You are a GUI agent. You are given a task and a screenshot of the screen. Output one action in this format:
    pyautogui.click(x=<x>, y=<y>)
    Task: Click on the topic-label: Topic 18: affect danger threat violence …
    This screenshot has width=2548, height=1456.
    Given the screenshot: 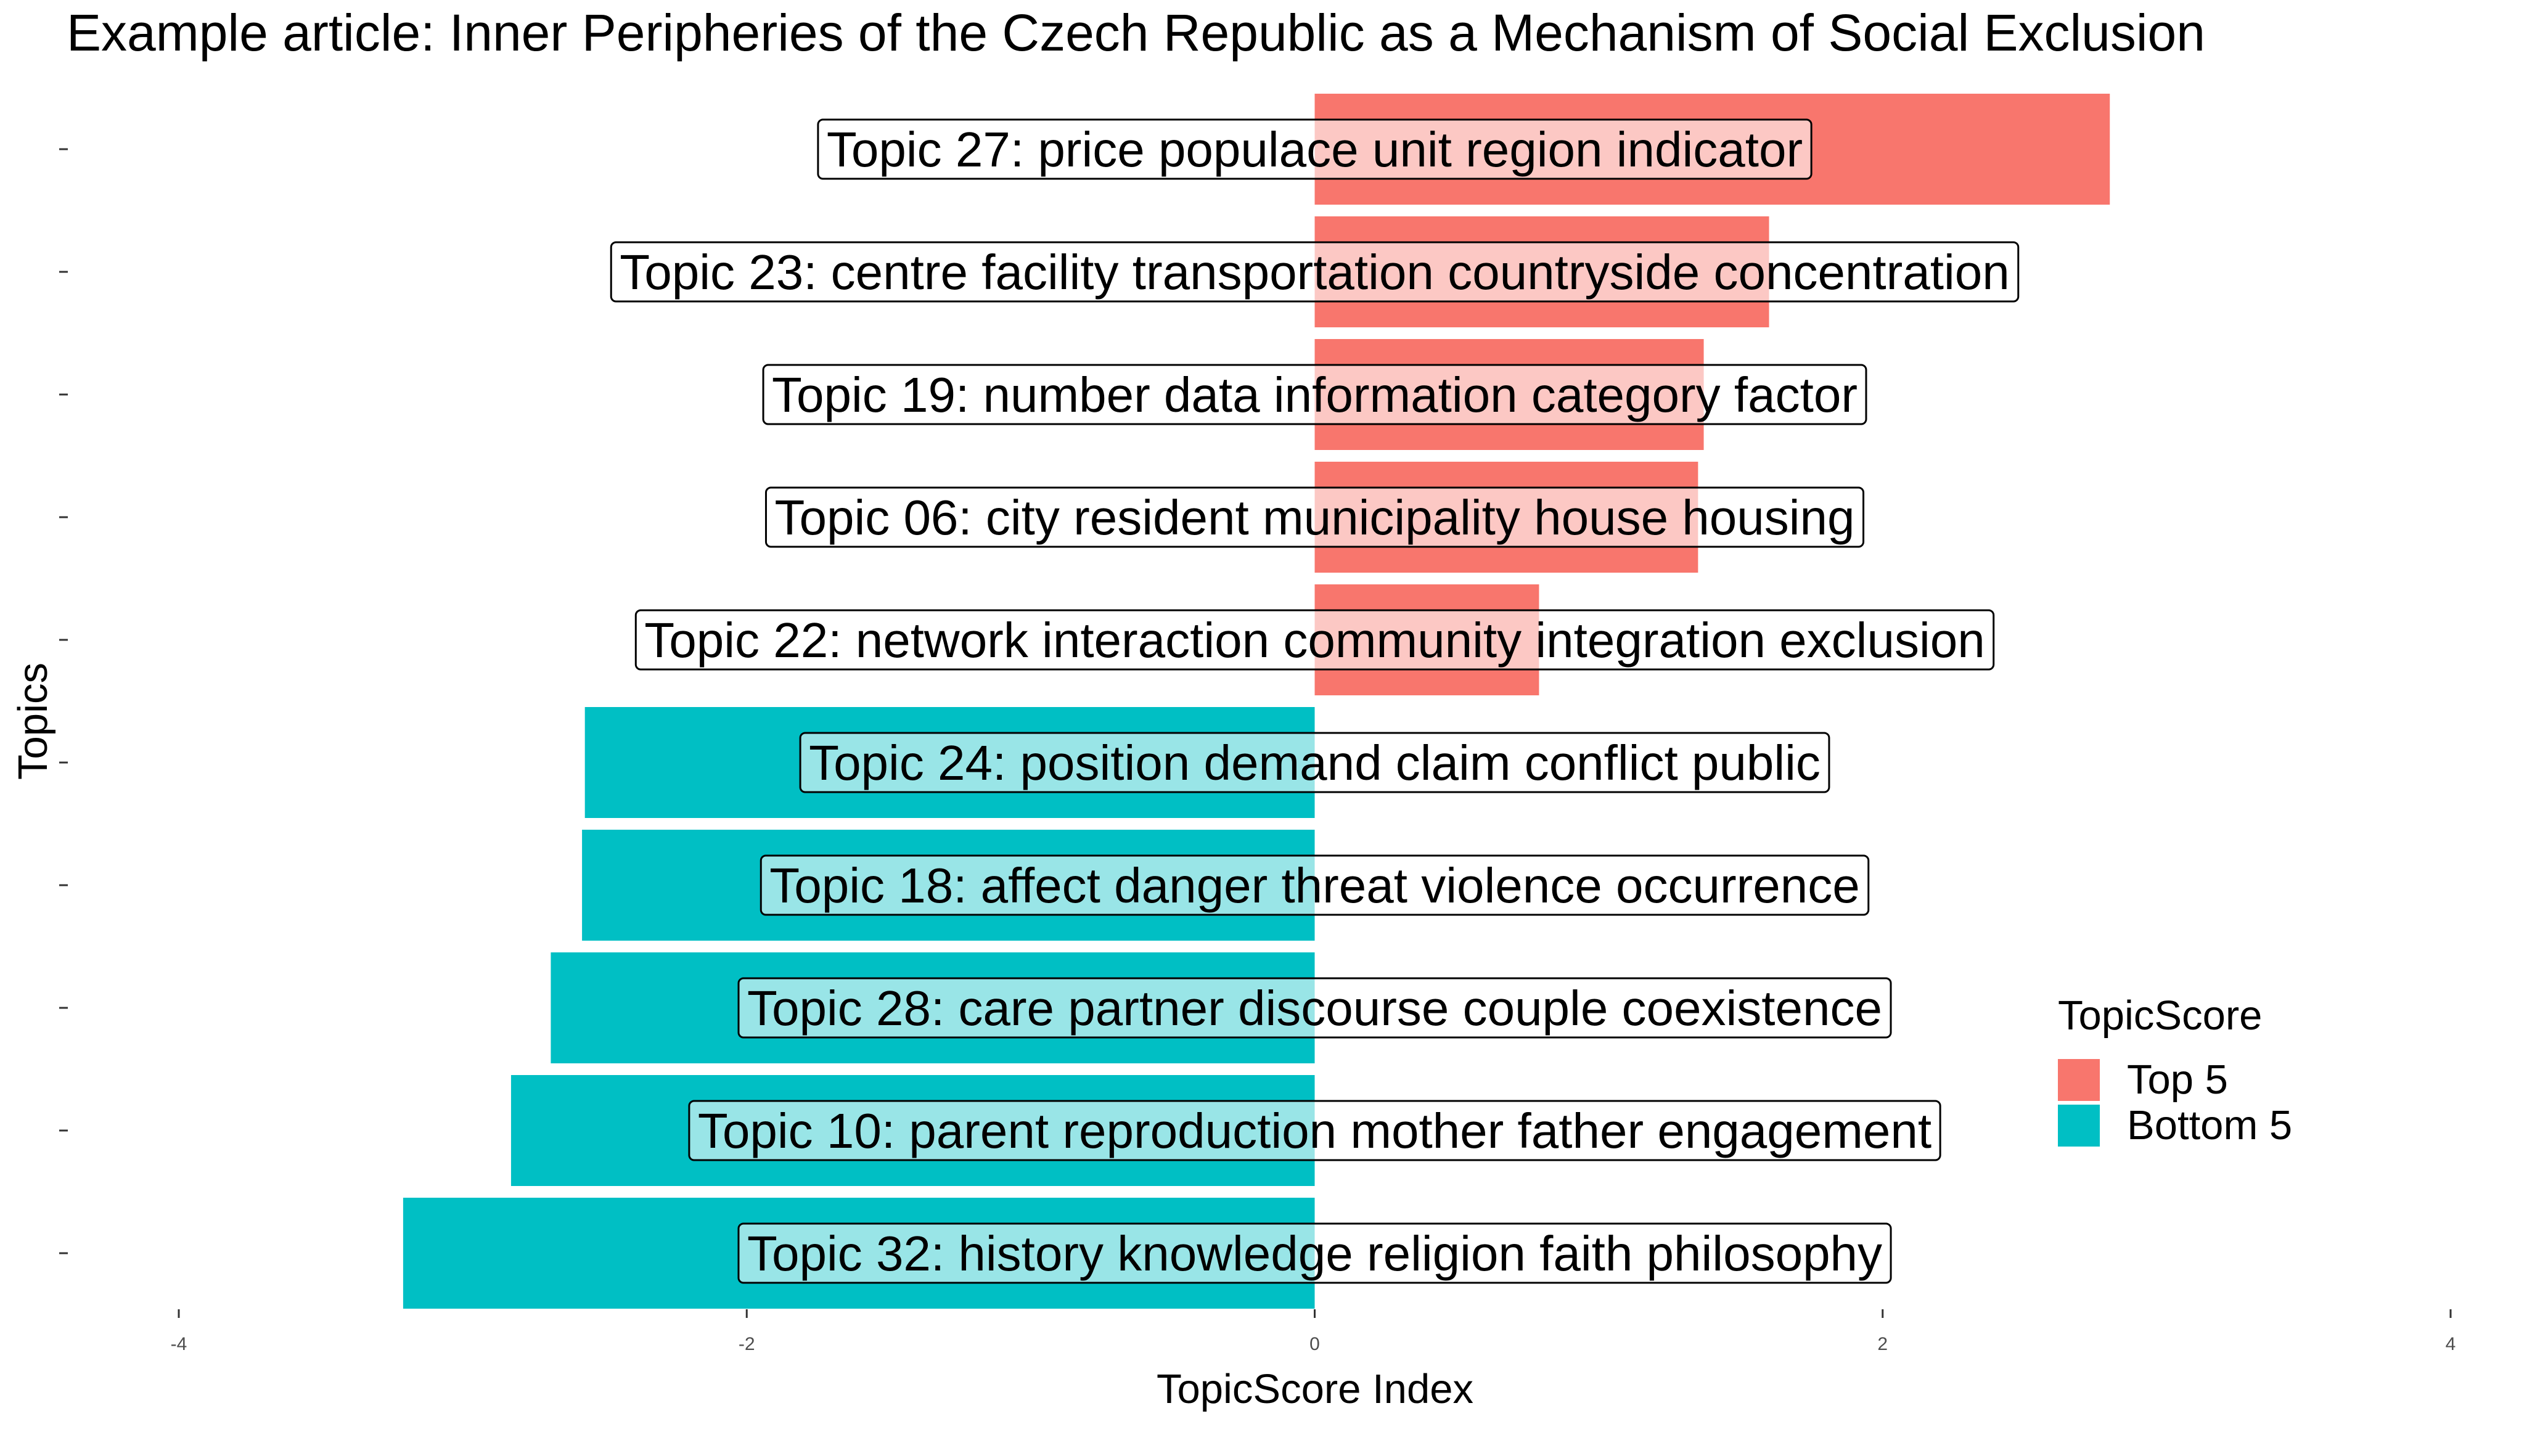 What is the action you would take?
    pyautogui.click(x=1315, y=885)
    